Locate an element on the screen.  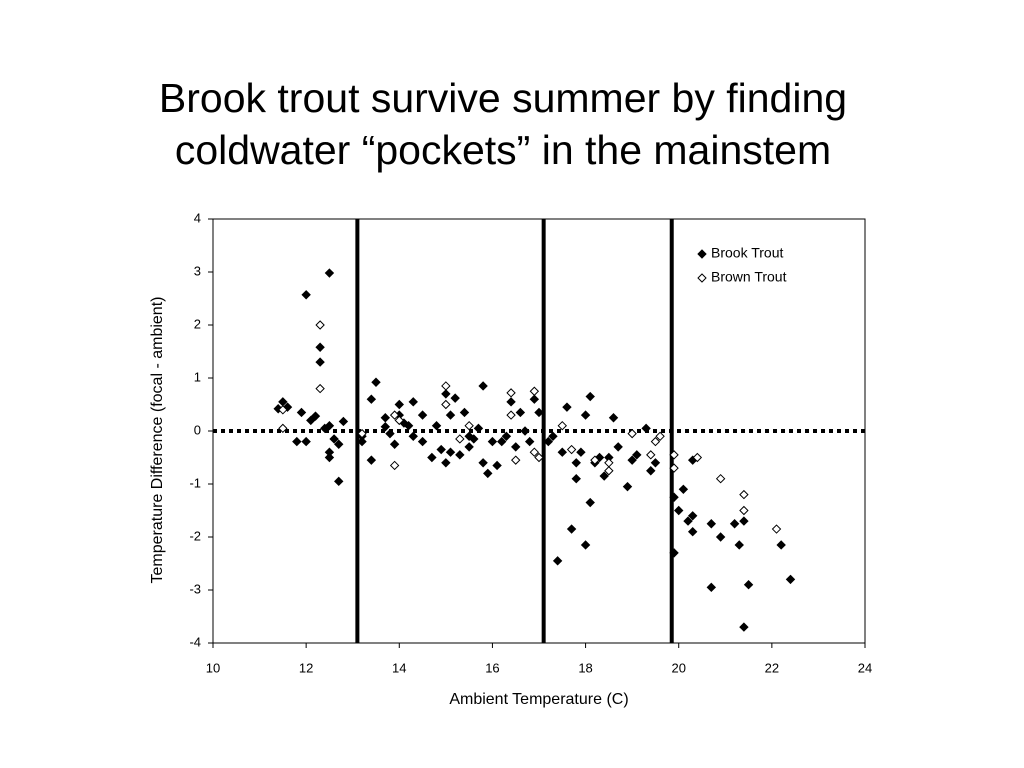
x-tick-label: 18 is located at coordinates (585, 667).